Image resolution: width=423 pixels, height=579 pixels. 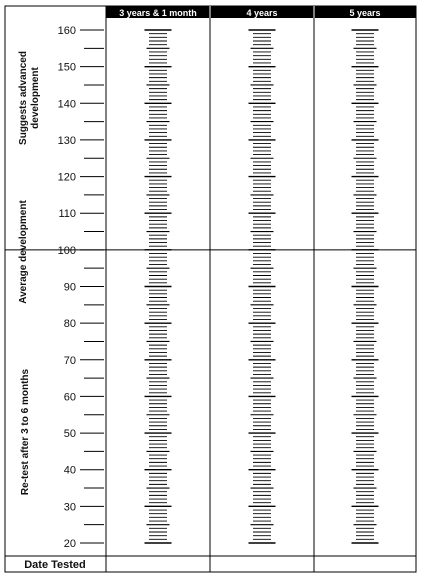 I want to click on zone-label-1: Suggests advanced, so click(x=23, y=98).